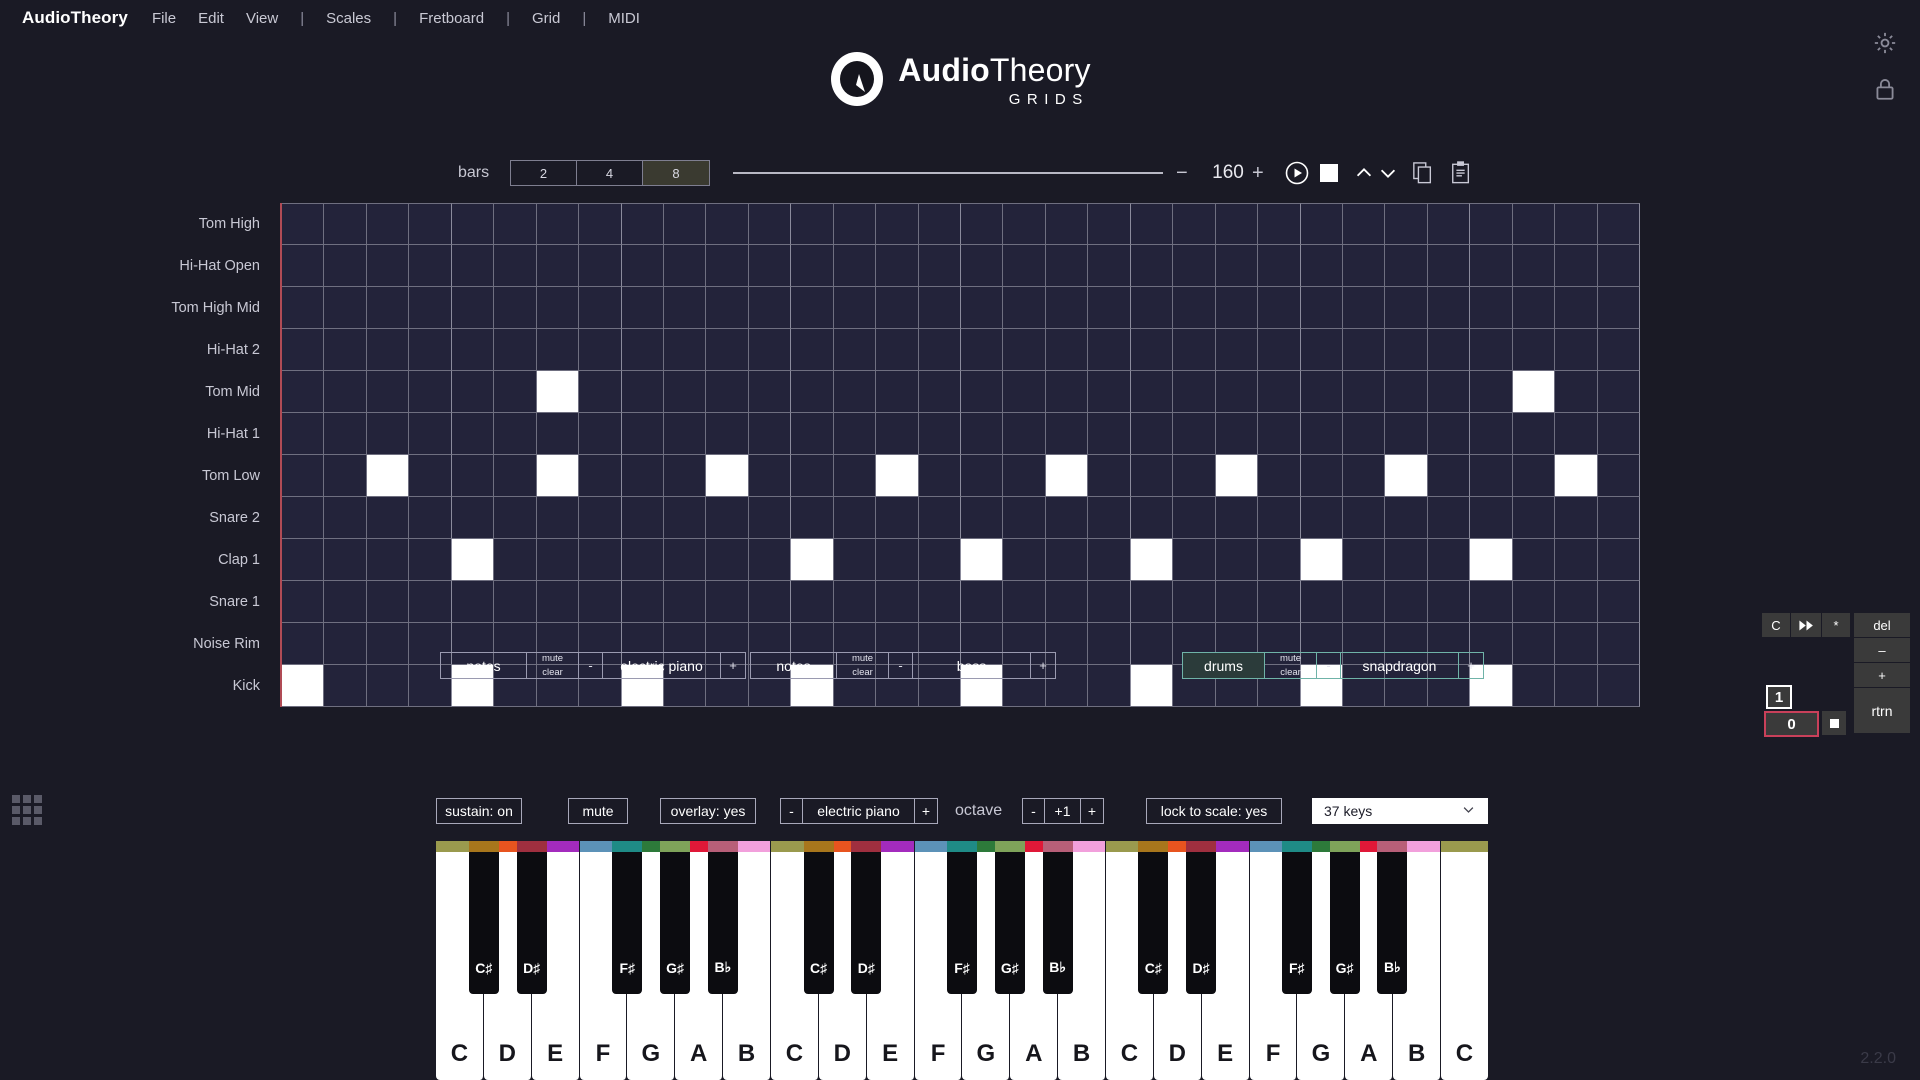  What do you see at coordinates (164, 18) in the screenshot?
I see `menu-item-file: File` at bounding box center [164, 18].